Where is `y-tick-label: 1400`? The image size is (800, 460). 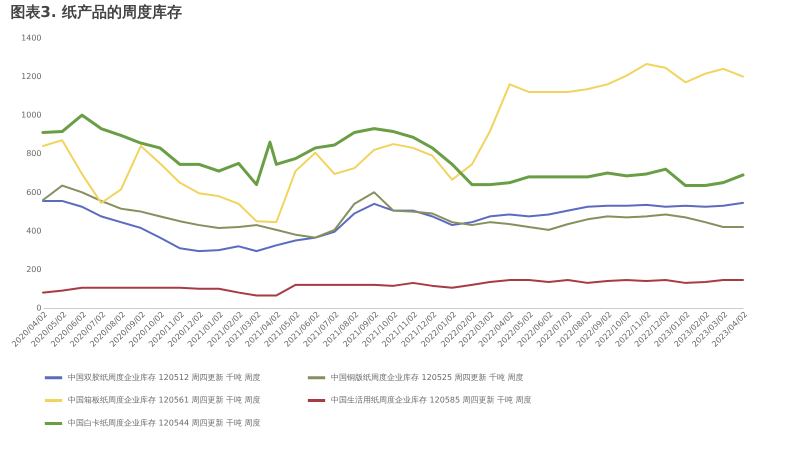
y-tick-label: 1400 is located at coordinates (31, 38).